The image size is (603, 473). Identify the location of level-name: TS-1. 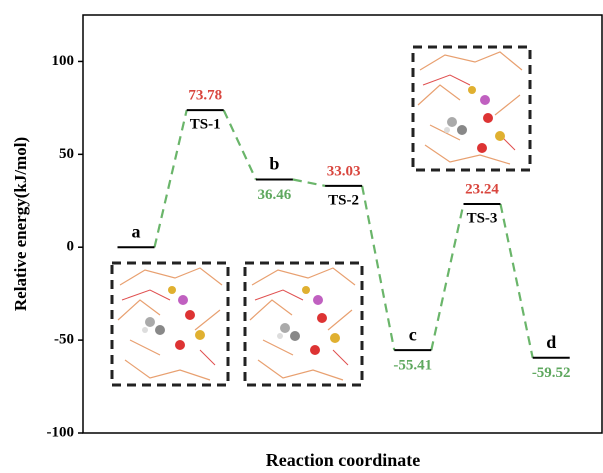
(205, 125).